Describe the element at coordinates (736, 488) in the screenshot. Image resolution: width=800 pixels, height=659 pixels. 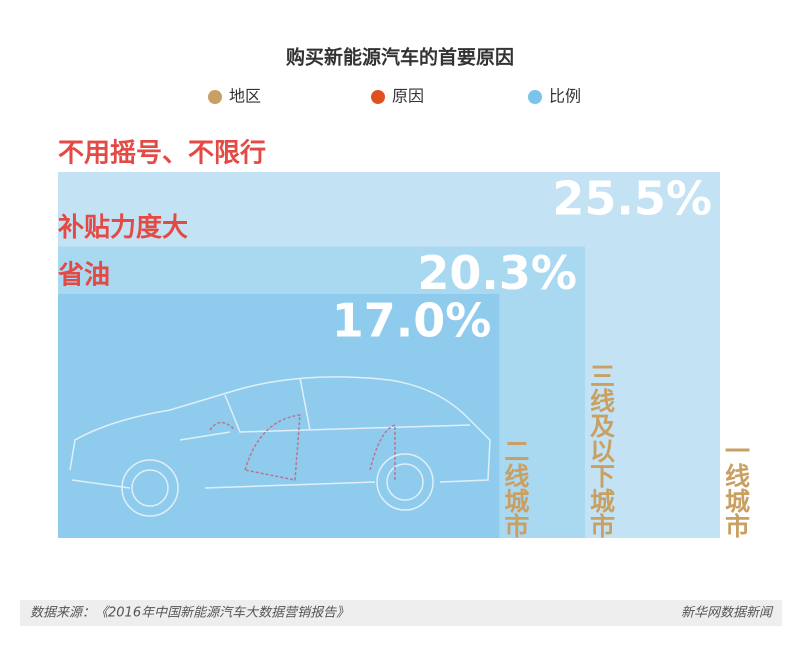
I see `region-label: 一线城市` at that location.